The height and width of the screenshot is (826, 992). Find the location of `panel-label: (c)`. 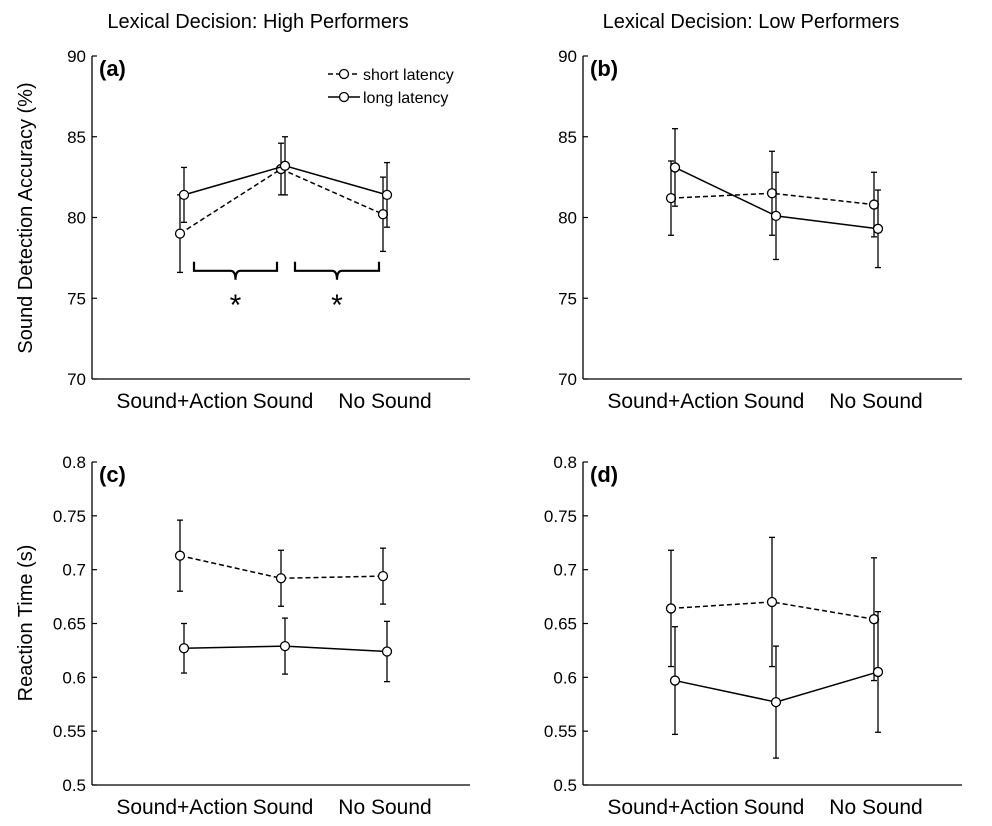

panel-label: (c) is located at coordinates (112, 474).